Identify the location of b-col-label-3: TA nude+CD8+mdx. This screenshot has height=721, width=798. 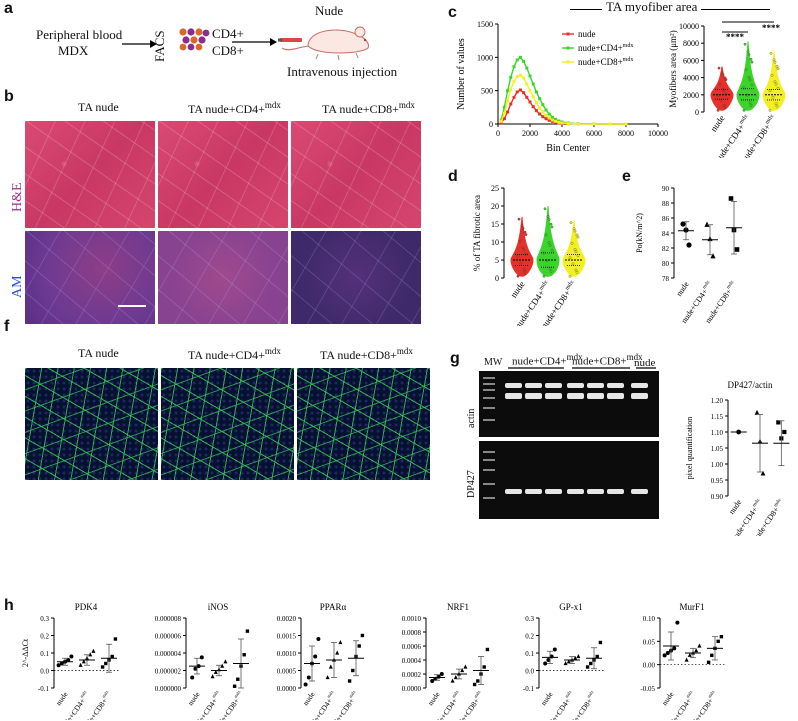
(368, 108).